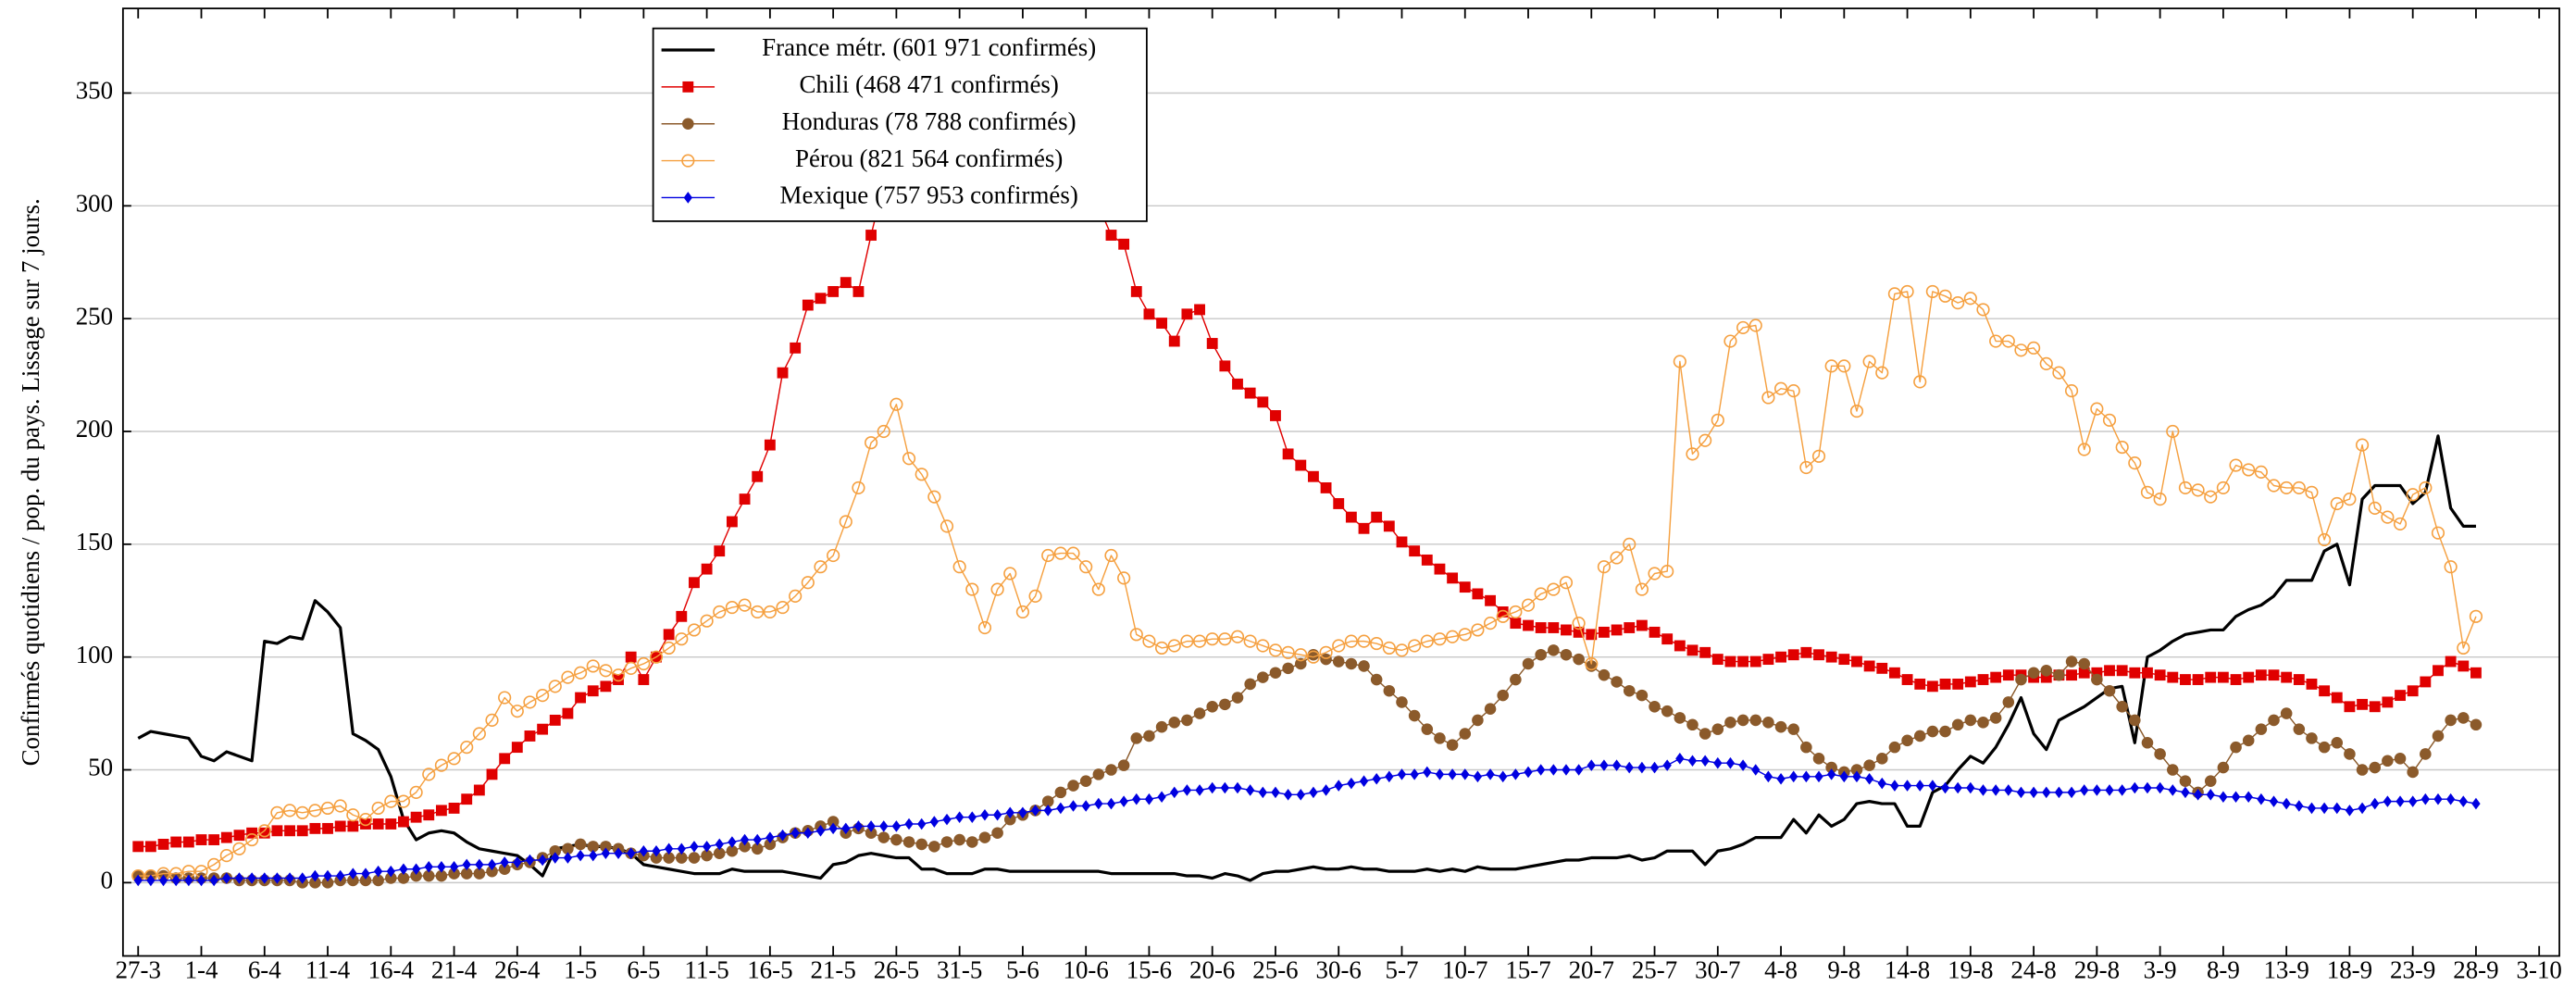  What do you see at coordinates (929, 121) in the screenshot?
I see `legend-label: Honduras (78 788 confirmés)` at bounding box center [929, 121].